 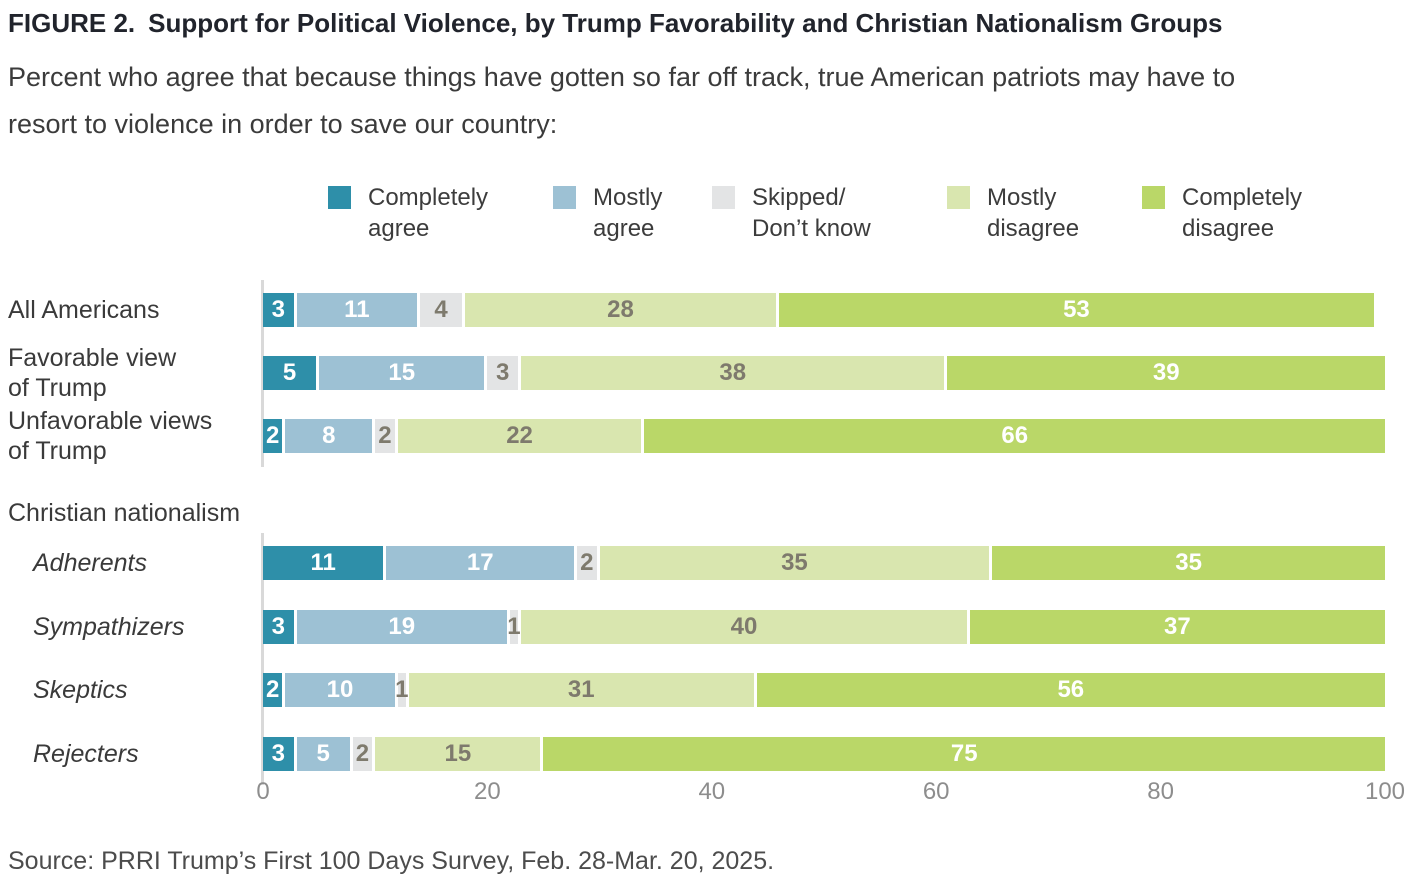 I want to click on stacked-bar: 3 5 2 15 75, so click(x=824, y=754).